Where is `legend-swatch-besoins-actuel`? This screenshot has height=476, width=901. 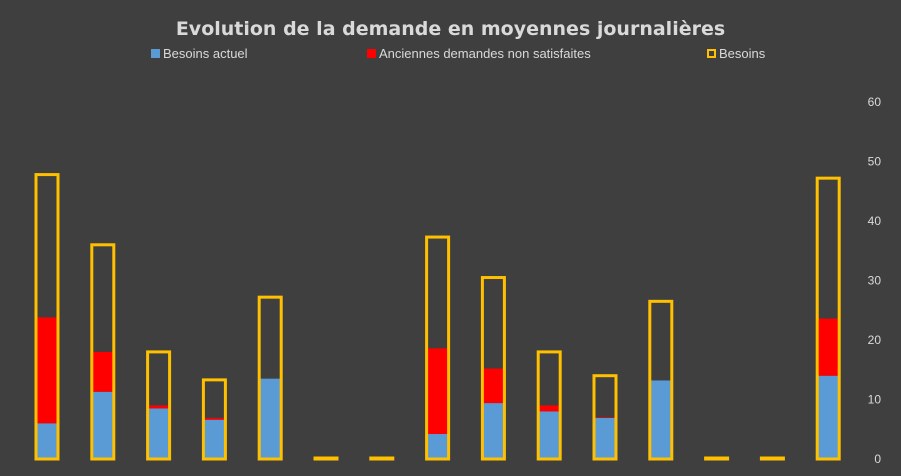 legend-swatch-besoins-actuel is located at coordinates (155, 53).